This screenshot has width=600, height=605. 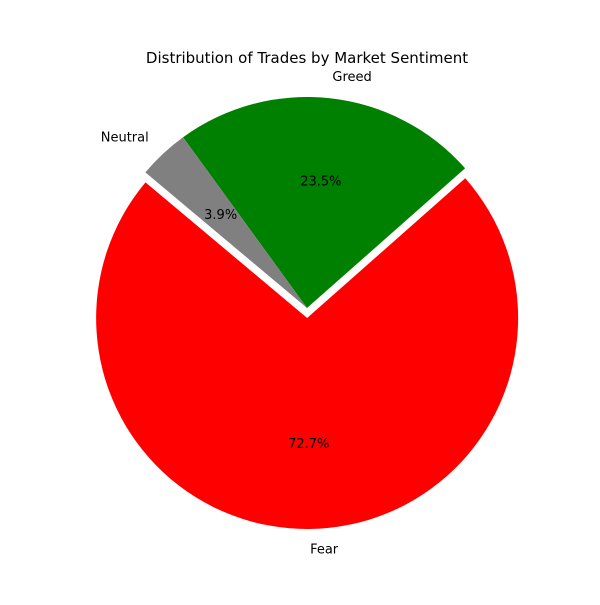 What do you see at coordinates (125, 138) in the screenshot?
I see `slice-label-neutral: Neutral` at bounding box center [125, 138].